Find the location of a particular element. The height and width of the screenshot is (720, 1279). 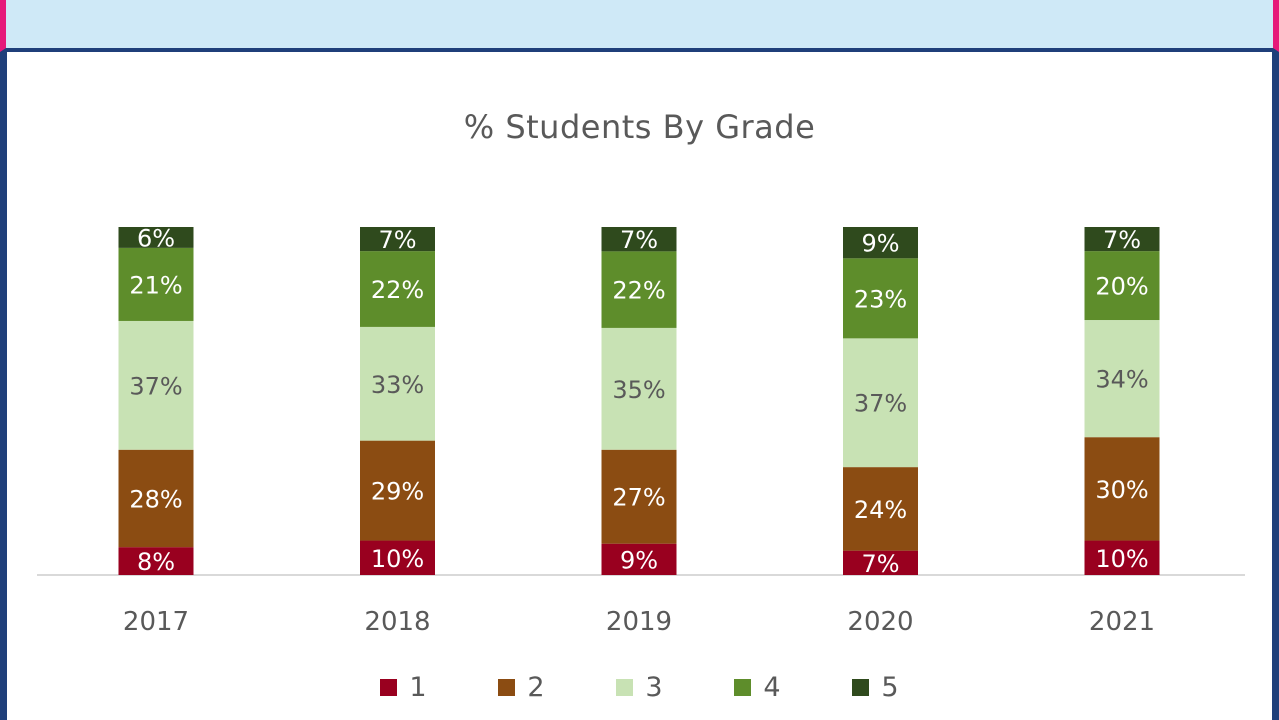

legend-label-3: 3 is located at coordinates (654, 687).